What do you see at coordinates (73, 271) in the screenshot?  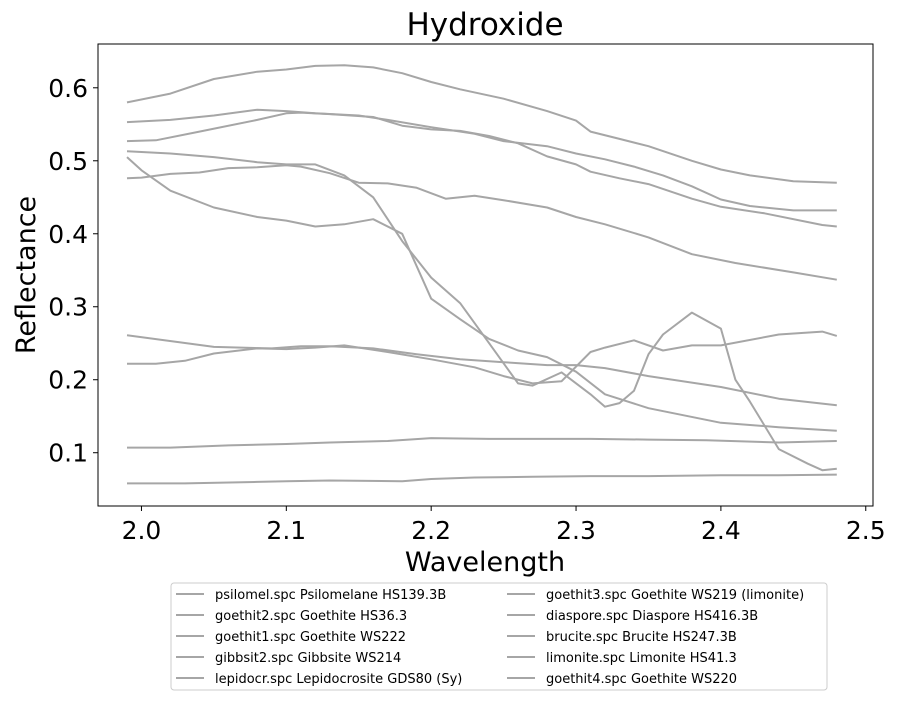 I see `y-axis-ticks: 0.1 0.2 0.3 0.4 0.5 0.6` at bounding box center [73, 271].